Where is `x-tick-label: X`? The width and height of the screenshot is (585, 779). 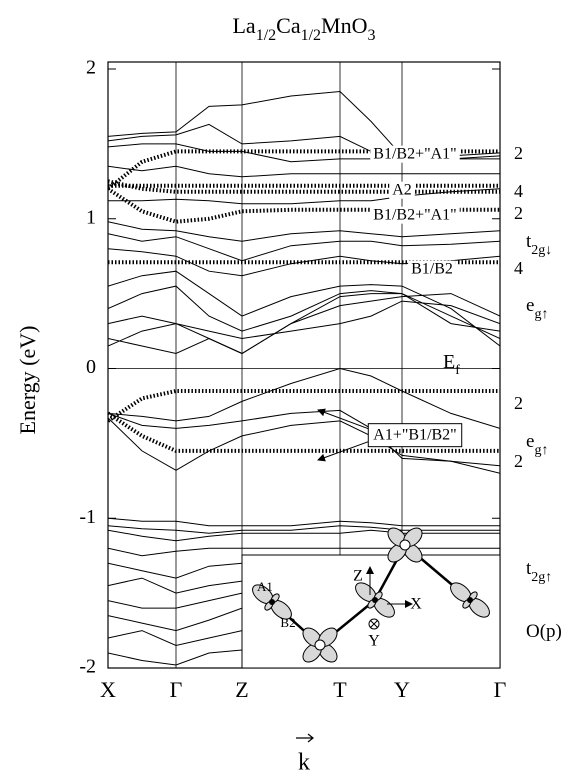 x-tick-label: X is located at coordinates (108, 689).